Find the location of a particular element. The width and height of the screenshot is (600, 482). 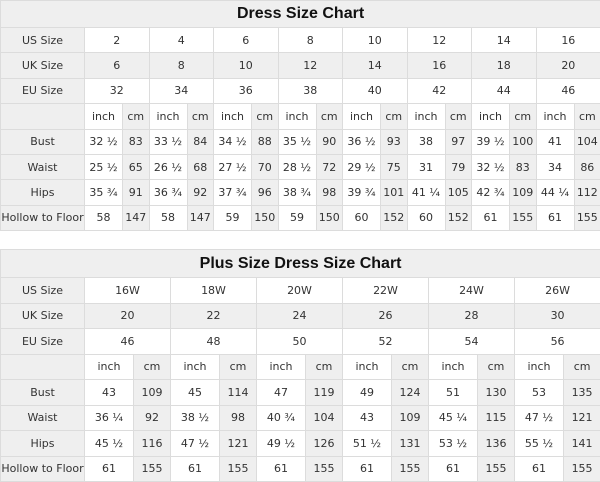

cm-value: 131 is located at coordinates (410, 444).